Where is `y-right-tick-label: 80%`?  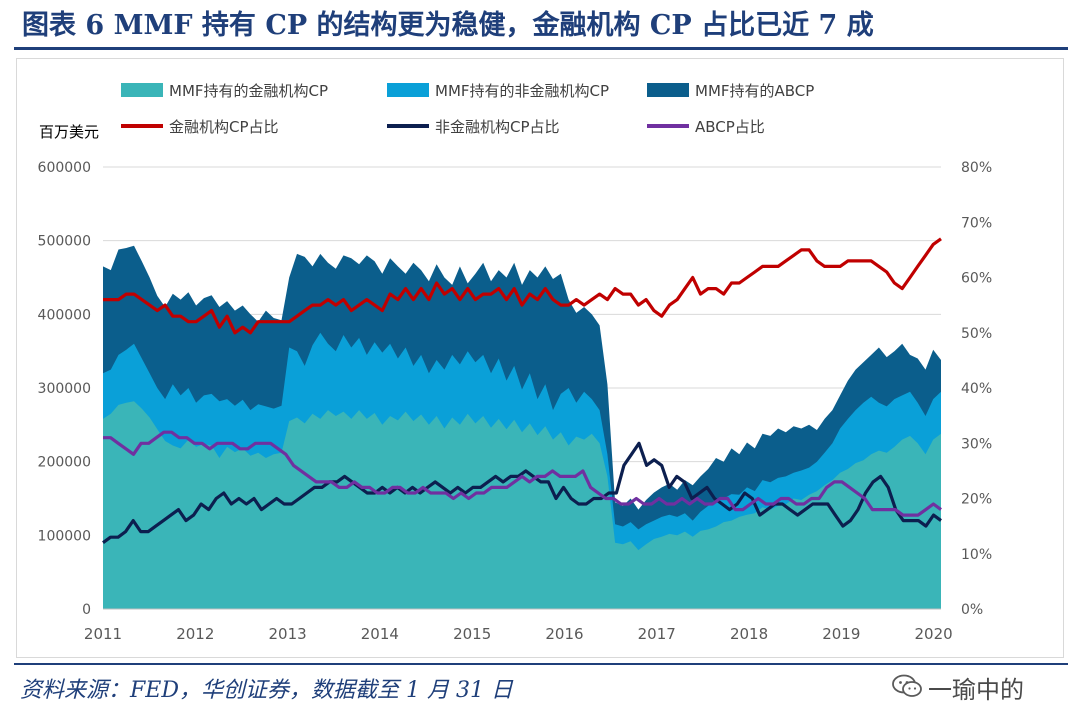 y-right-tick-label: 80% is located at coordinates (976, 168).